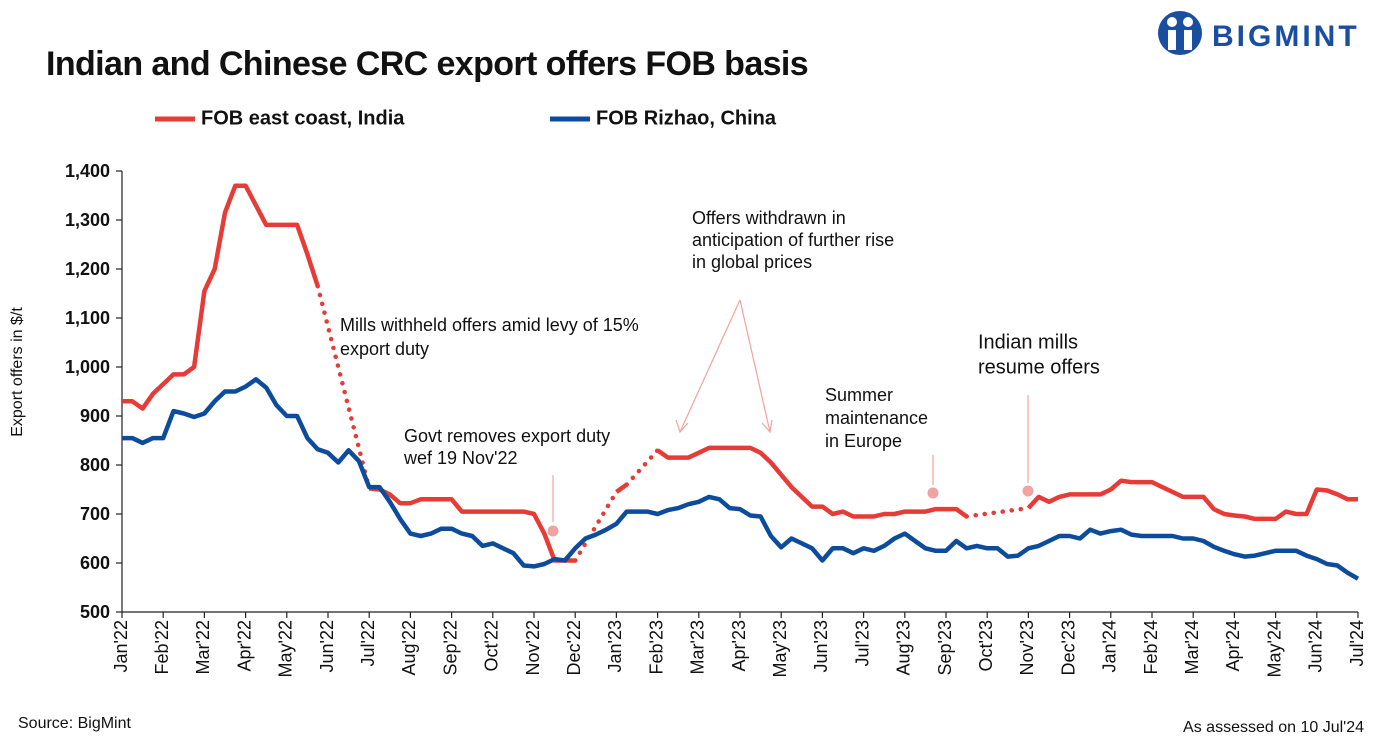  Describe the element at coordinates (460, 458) in the screenshot. I see `annotation: wef 19 Nov'22` at that location.